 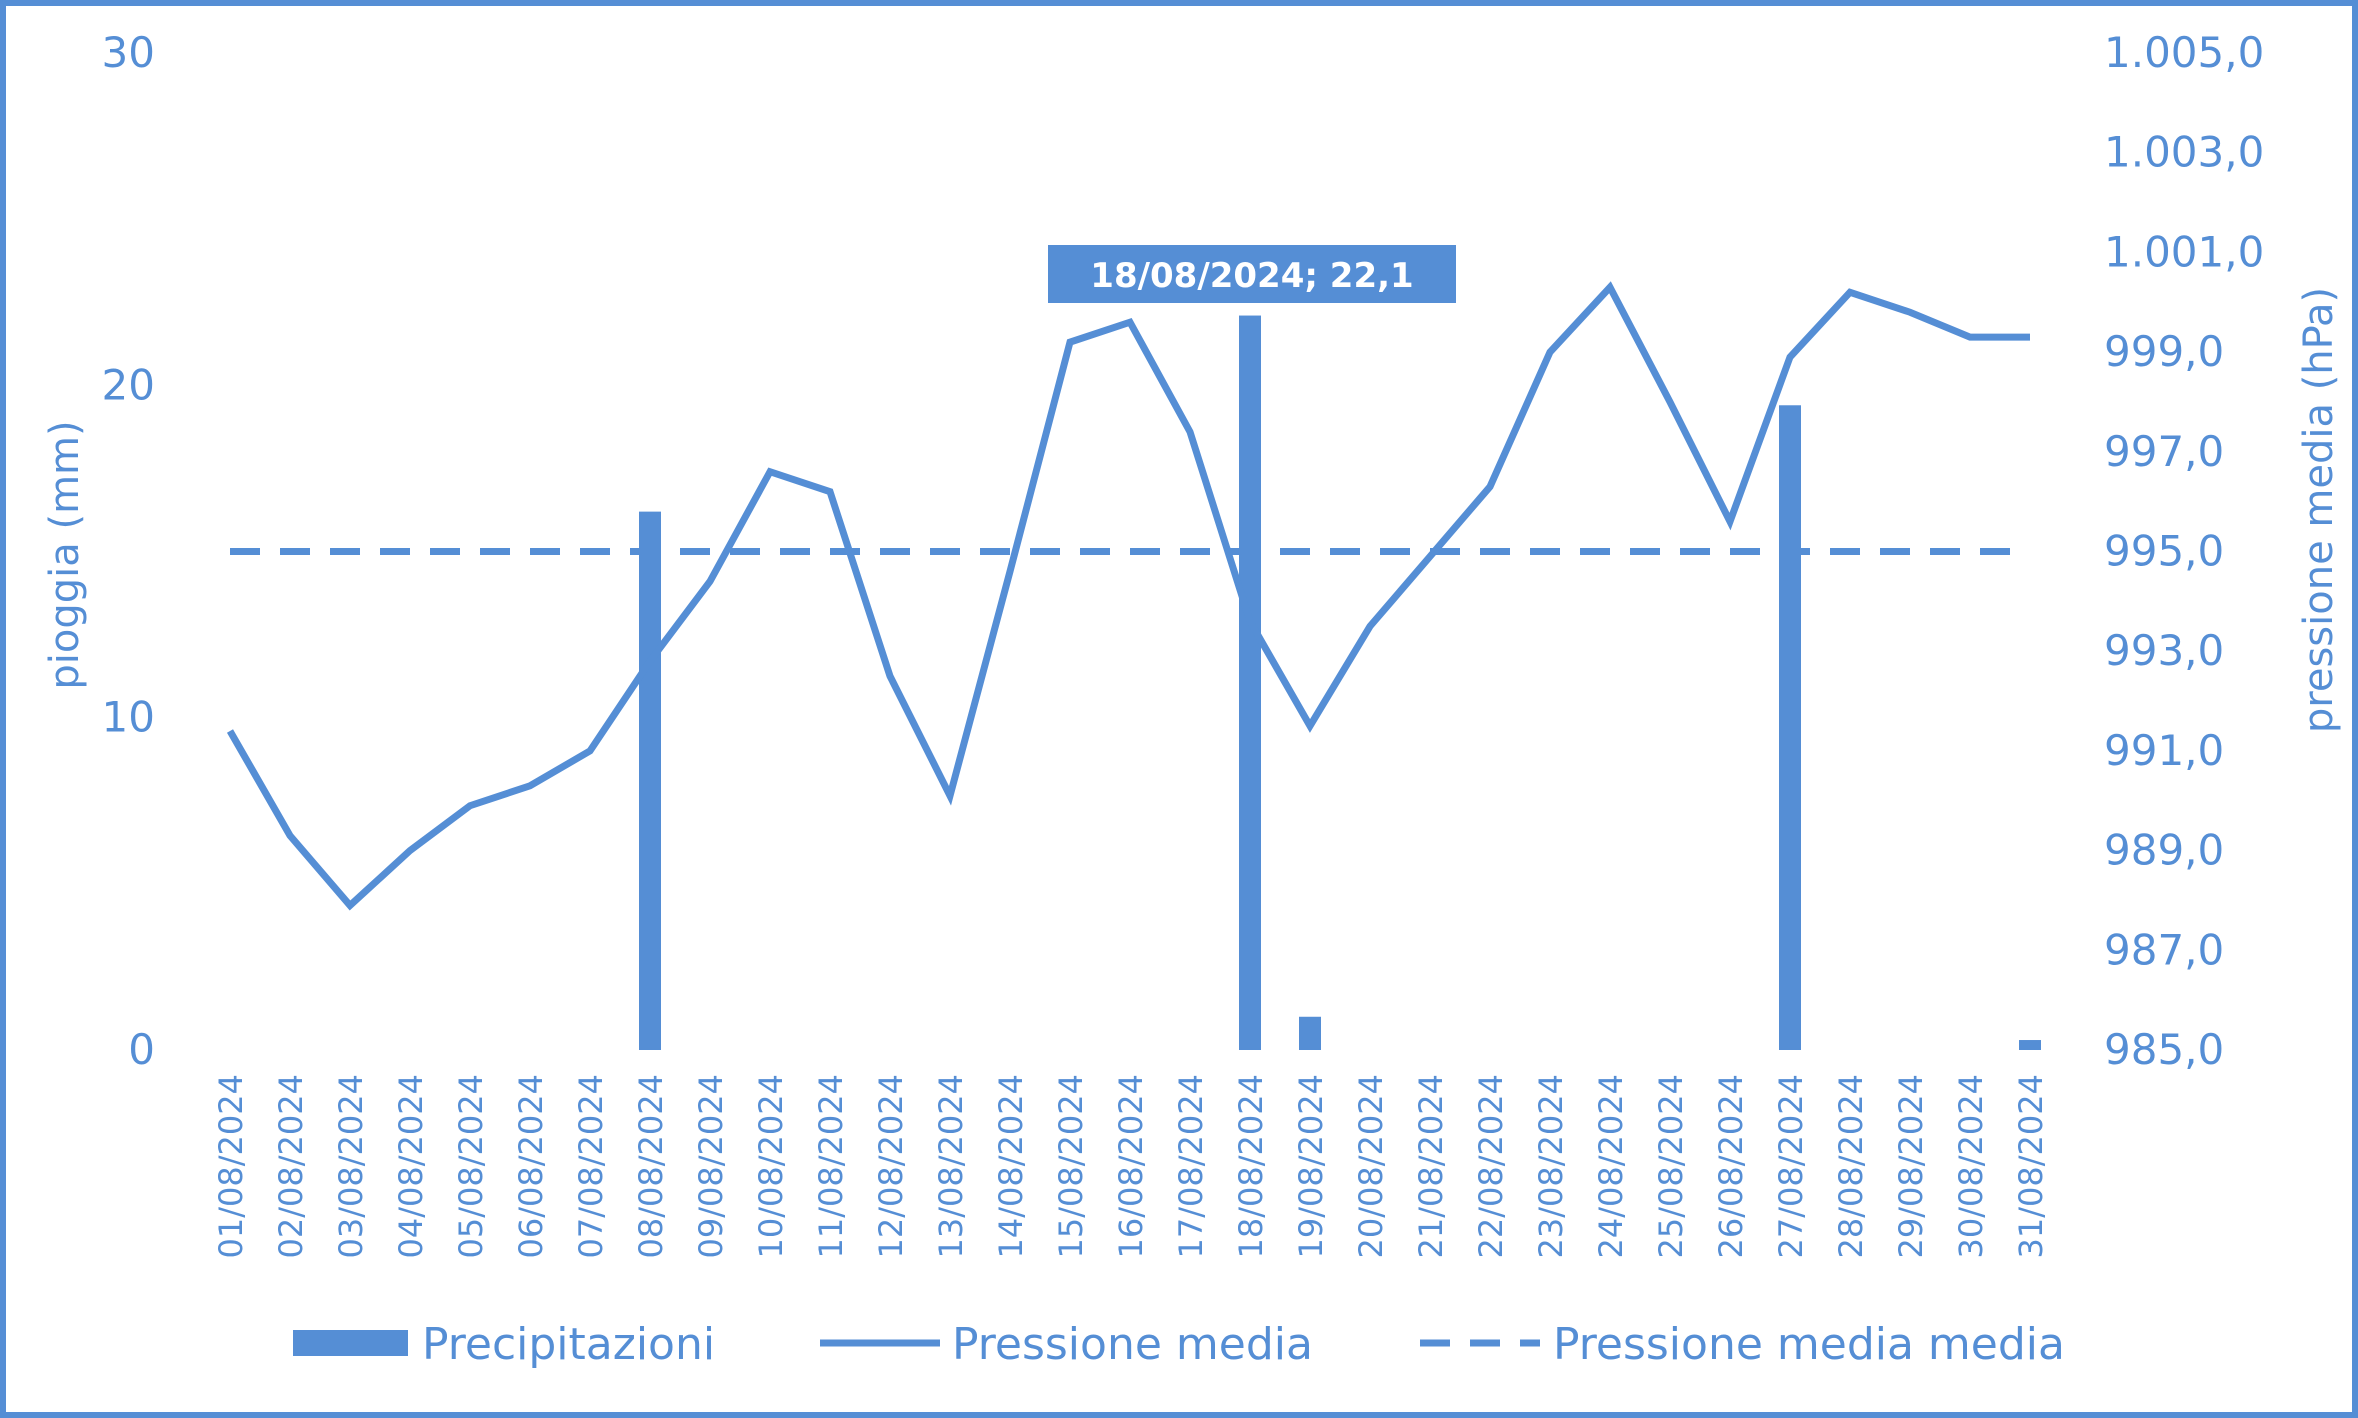 What do you see at coordinates (771, 1166) in the screenshot?
I see `x-tick-label: 10/08/2024` at bounding box center [771, 1166].